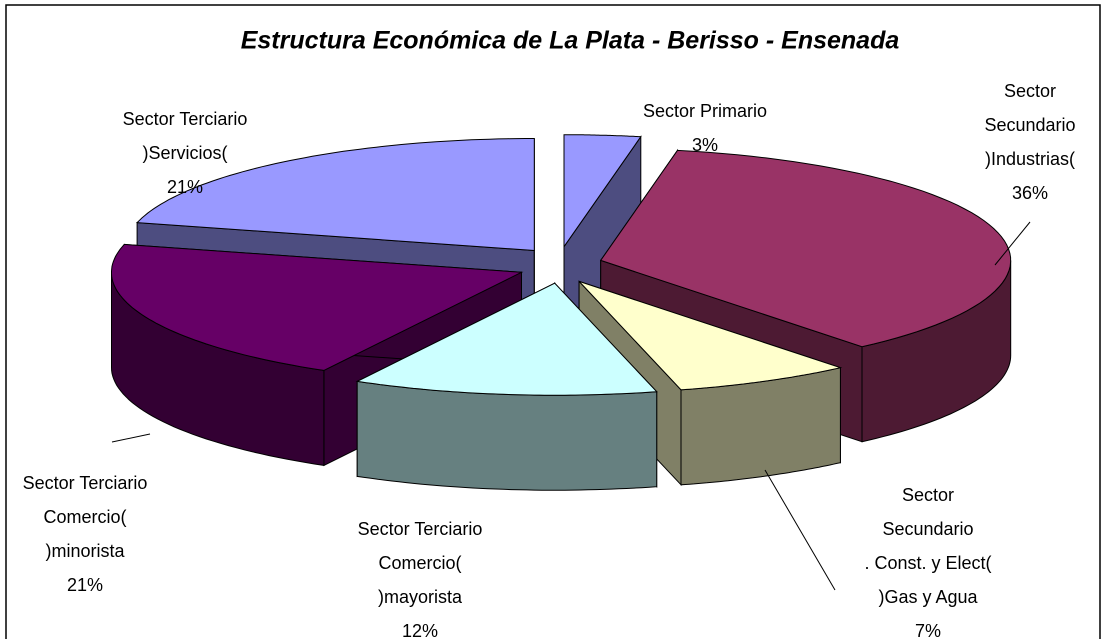 The image size is (1106, 639). What do you see at coordinates (1030, 159) in the screenshot?
I see `slice-label: )Industrias(` at bounding box center [1030, 159].